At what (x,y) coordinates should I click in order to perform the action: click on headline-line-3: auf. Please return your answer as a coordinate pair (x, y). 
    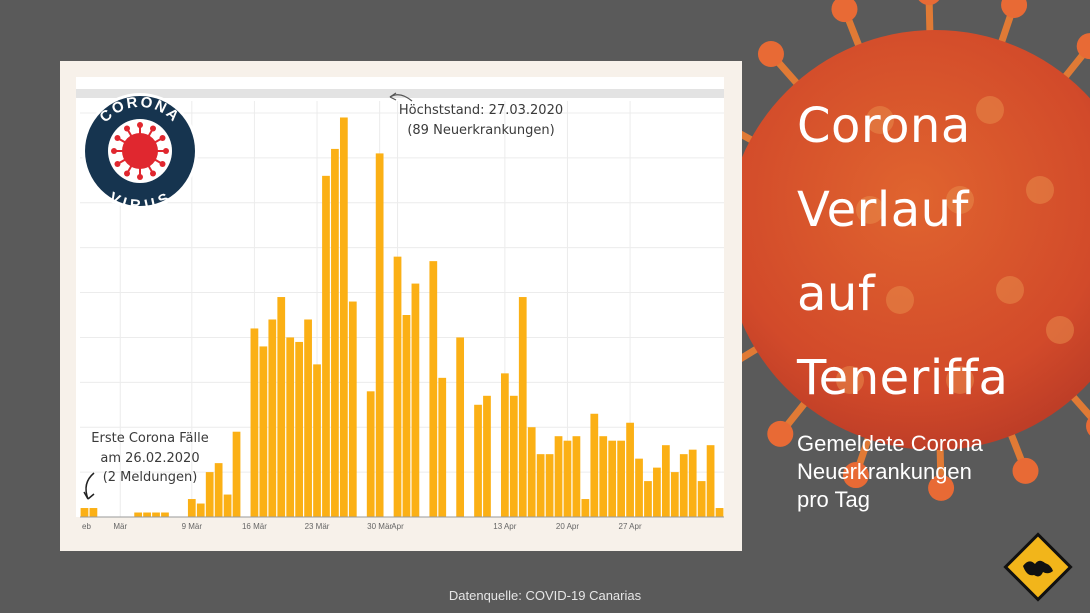
    Looking at the image, I should click on (836, 294).